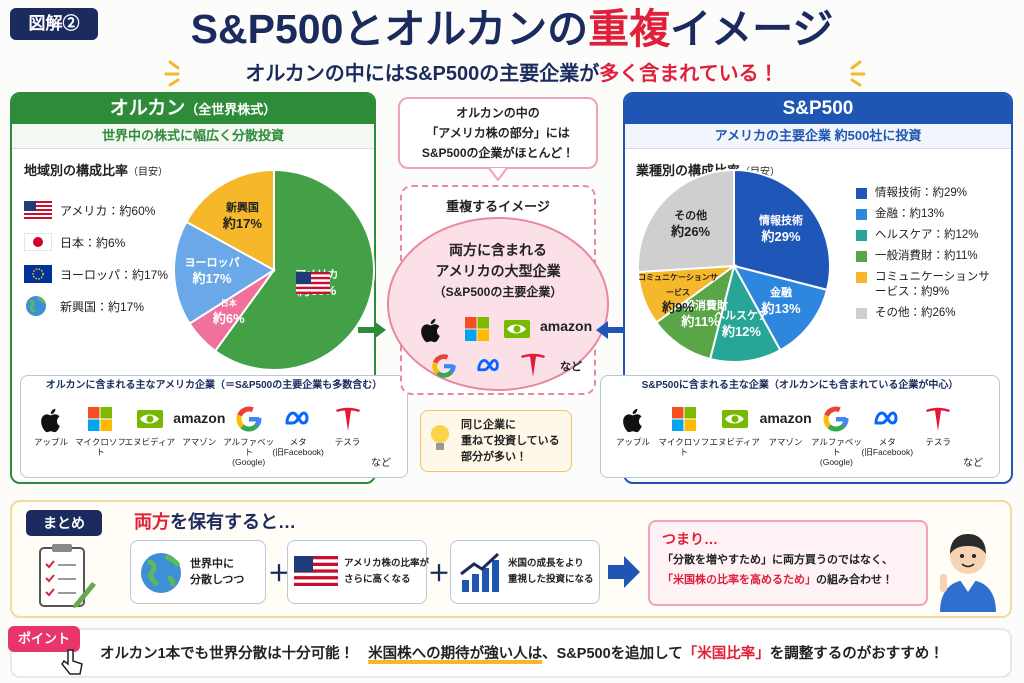  Describe the element at coordinates (72, 662) in the screenshot. I see `pointer-icon` at that location.